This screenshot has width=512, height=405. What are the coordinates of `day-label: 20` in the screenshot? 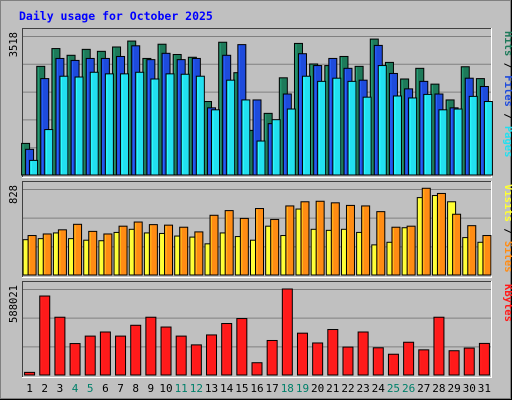 It's located at (317, 388).